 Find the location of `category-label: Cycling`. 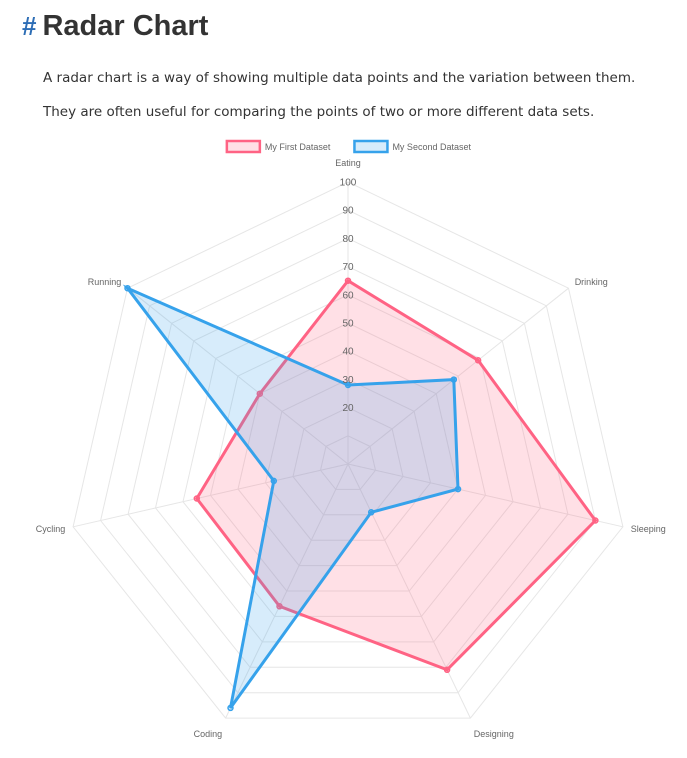

category-label: Cycling is located at coordinates (51, 529).